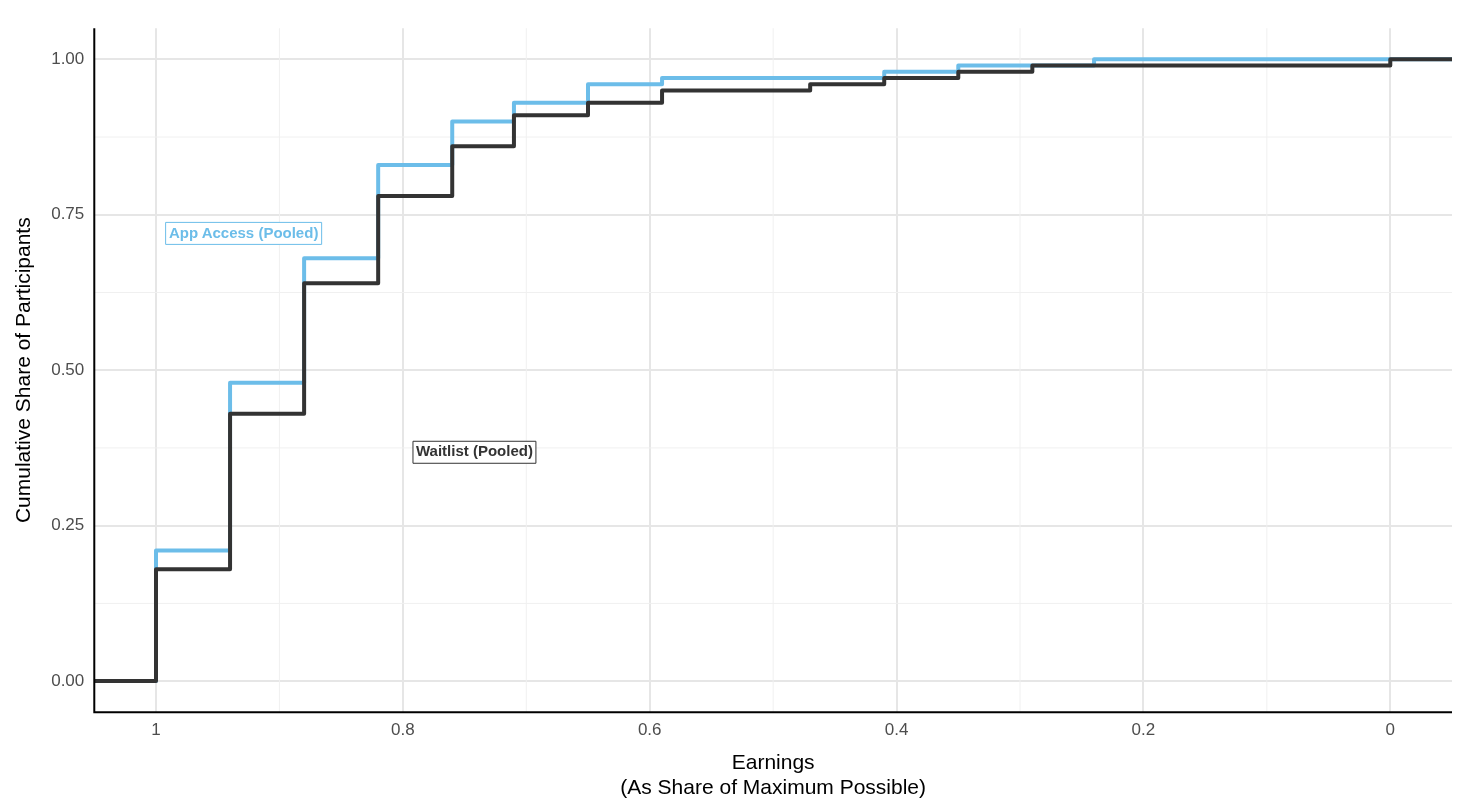 Image resolution: width=1467 pixels, height=812 pixels. I want to click on x-tick-label: 0.6, so click(649, 730).